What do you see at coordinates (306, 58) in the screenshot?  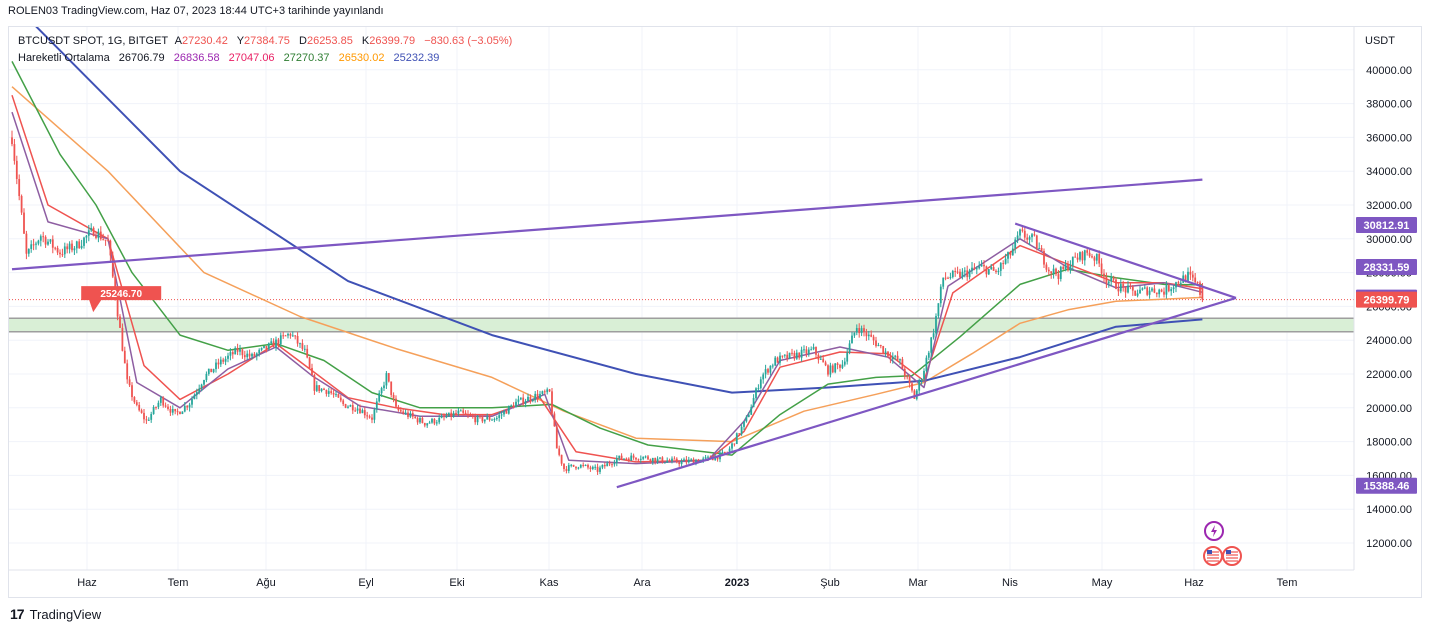 I see `ma-value-4: 27270.37` at bounding box center [306, 58].